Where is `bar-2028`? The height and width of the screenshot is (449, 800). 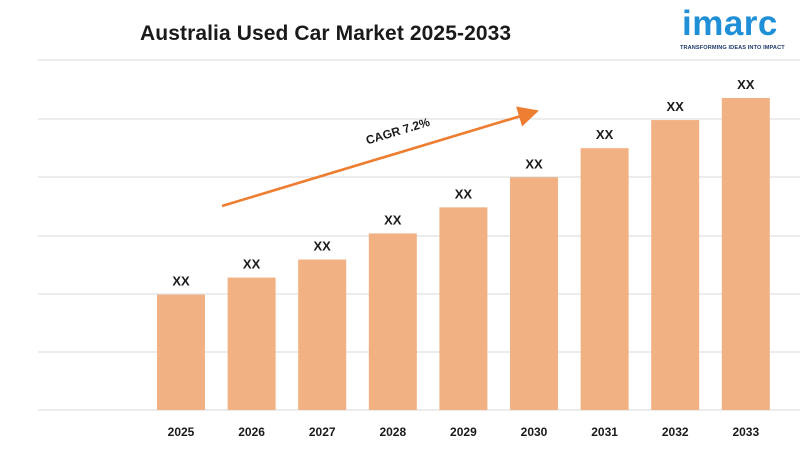
bar-2028 is located at coordinates (392, 321).